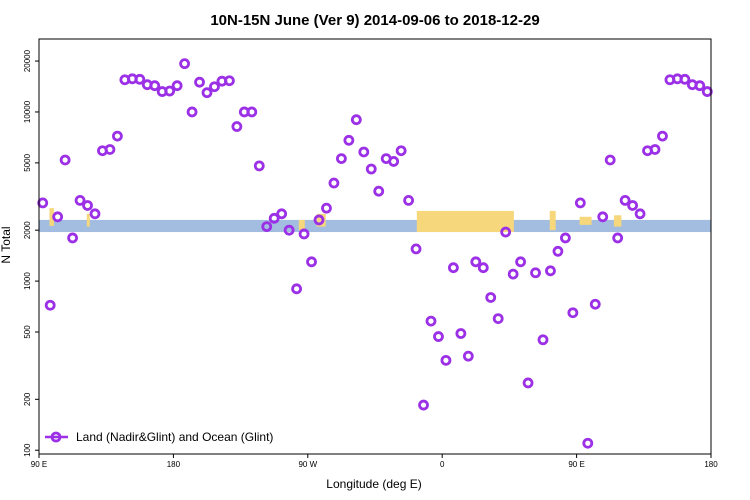  I want to click on y-tick-label: 100, so click(27, 450).